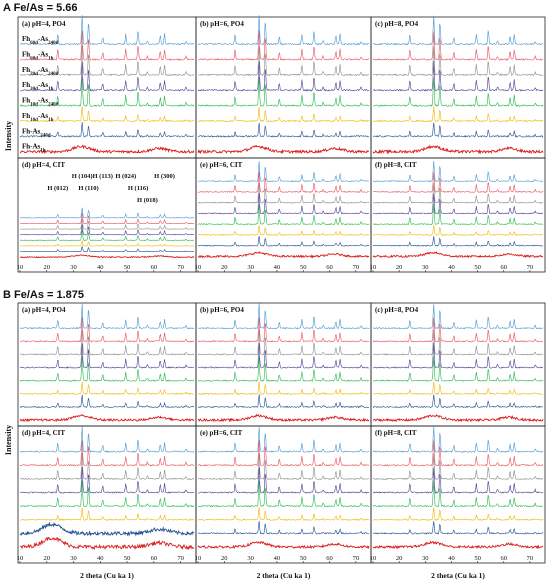 The width and height of the screenshot is (550, 586). I want to click on peak-annotation: H (104), so click(82, 176).